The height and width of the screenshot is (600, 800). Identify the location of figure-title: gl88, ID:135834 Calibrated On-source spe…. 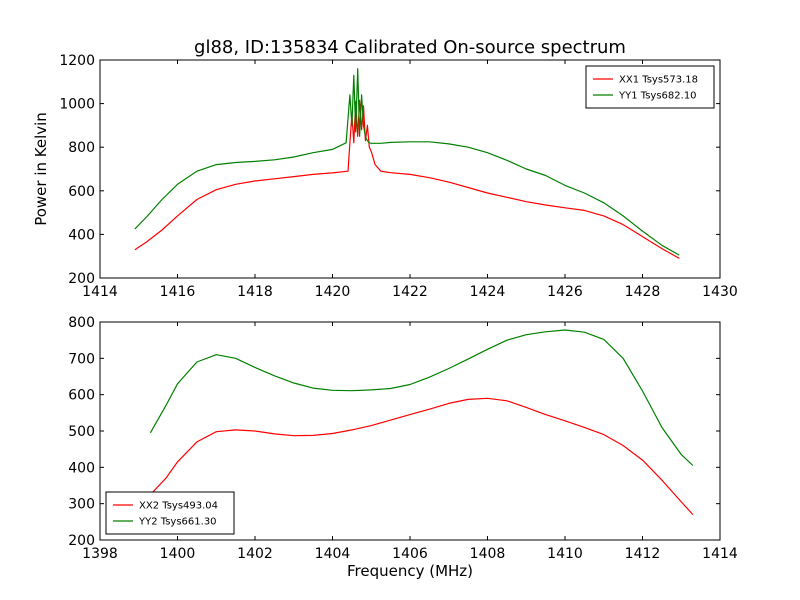
(410, 47).